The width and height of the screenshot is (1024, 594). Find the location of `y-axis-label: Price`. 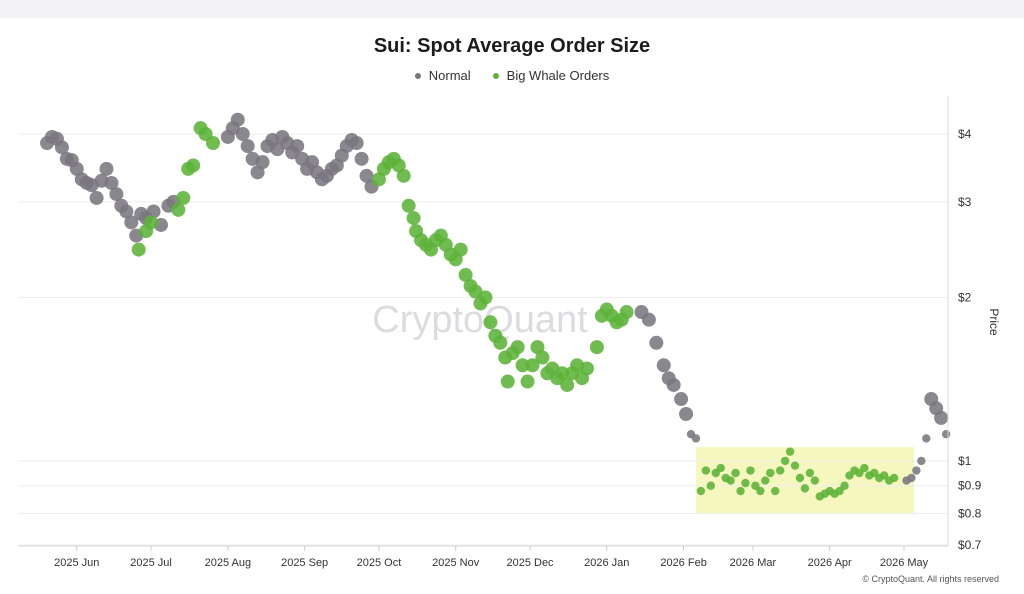

y-axis-label: Price is located at coordinates (994, 322).